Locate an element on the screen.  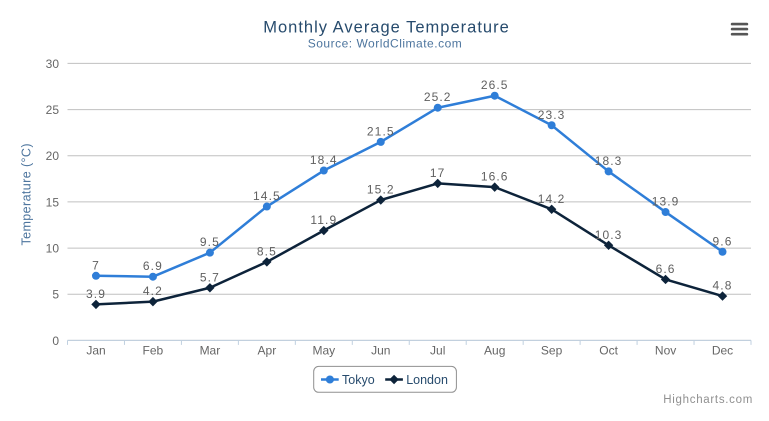
svg-text: 3.9 is located at coordinates (96, 294).